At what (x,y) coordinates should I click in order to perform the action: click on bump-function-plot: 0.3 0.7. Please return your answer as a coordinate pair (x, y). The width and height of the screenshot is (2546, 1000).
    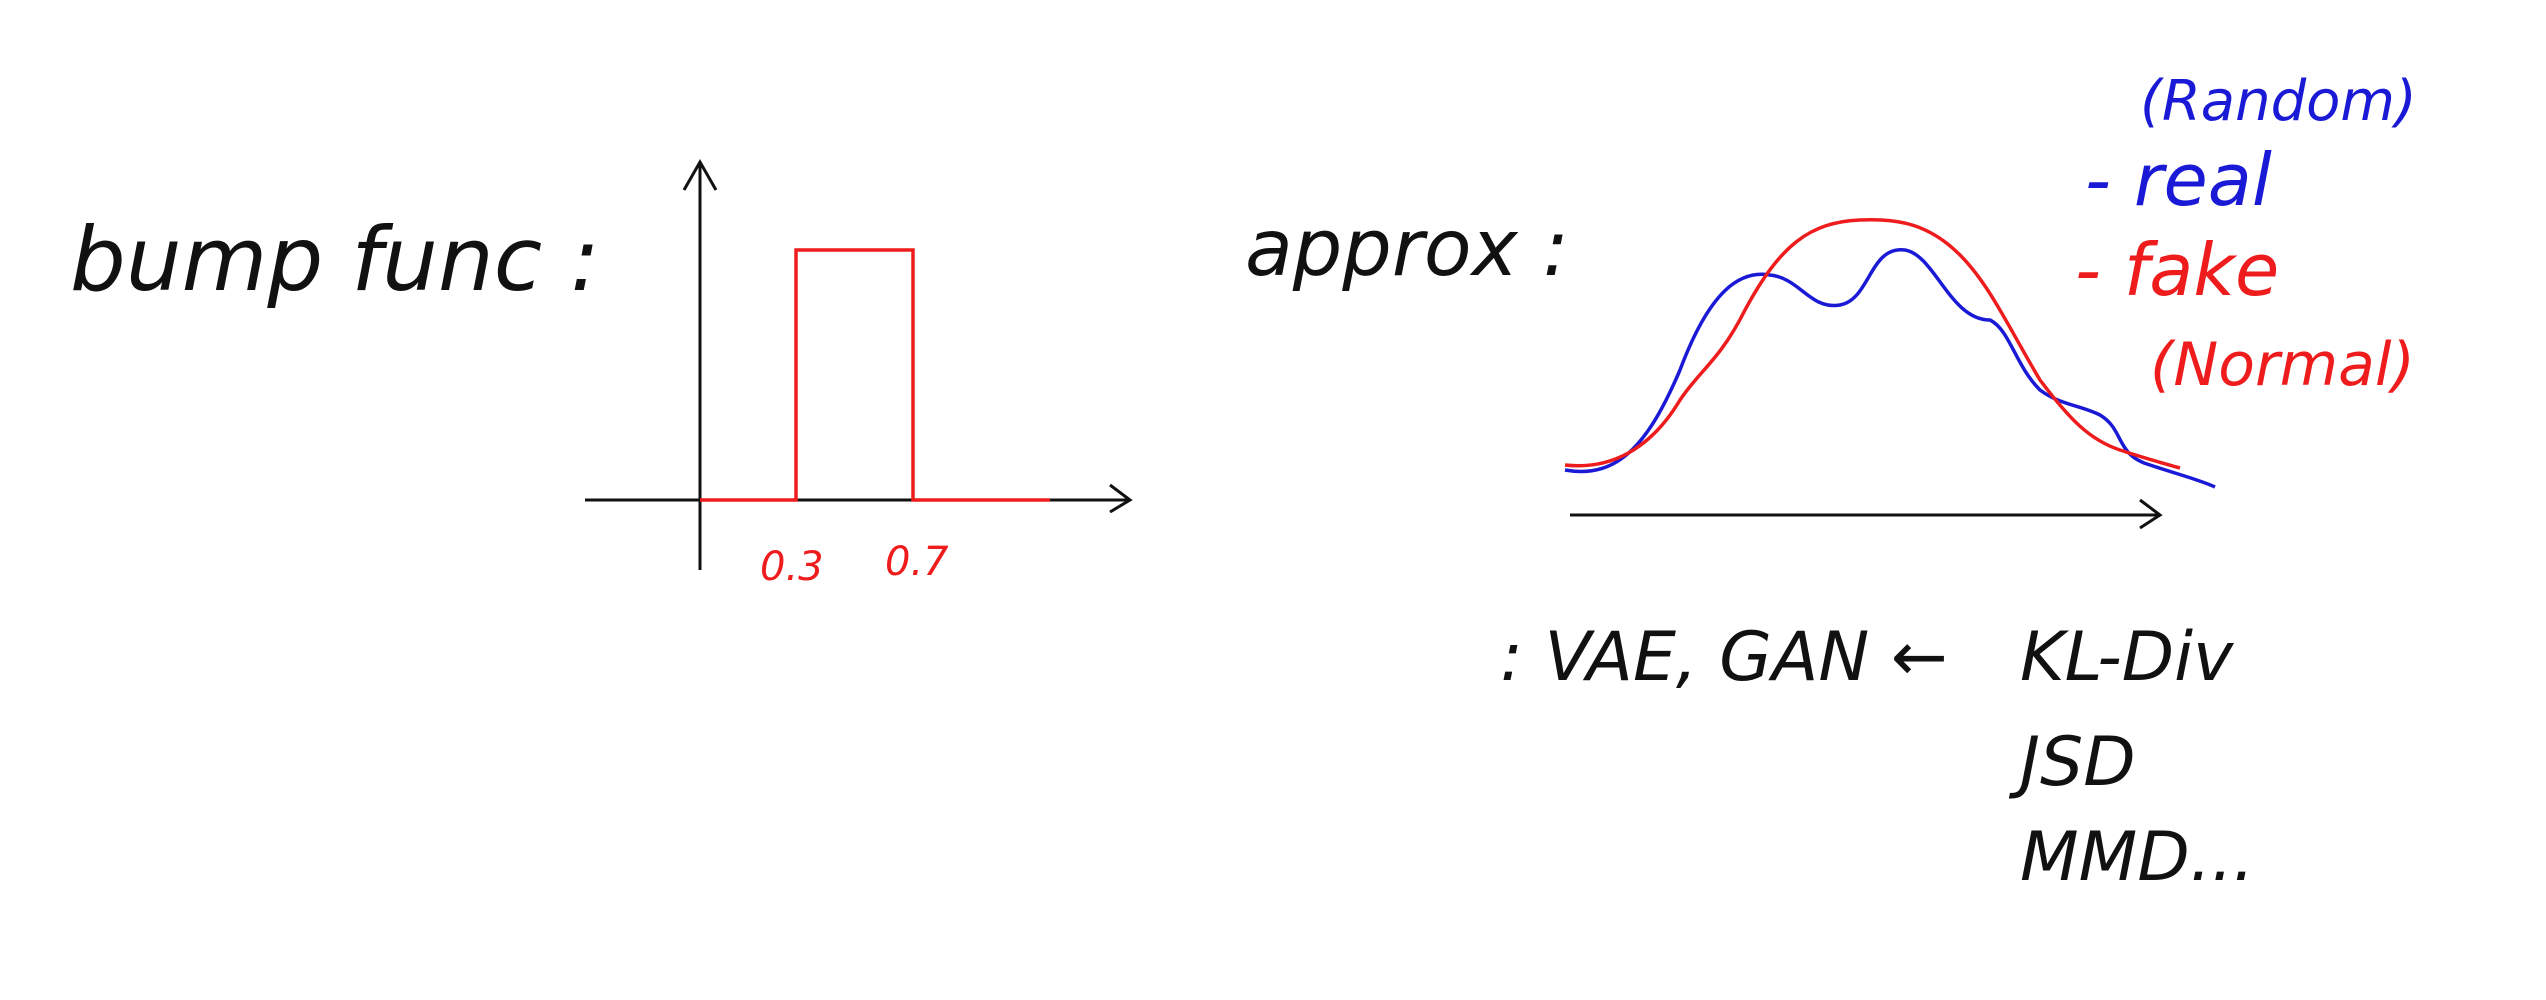
    Looking at the image, I should click on (859, 374).